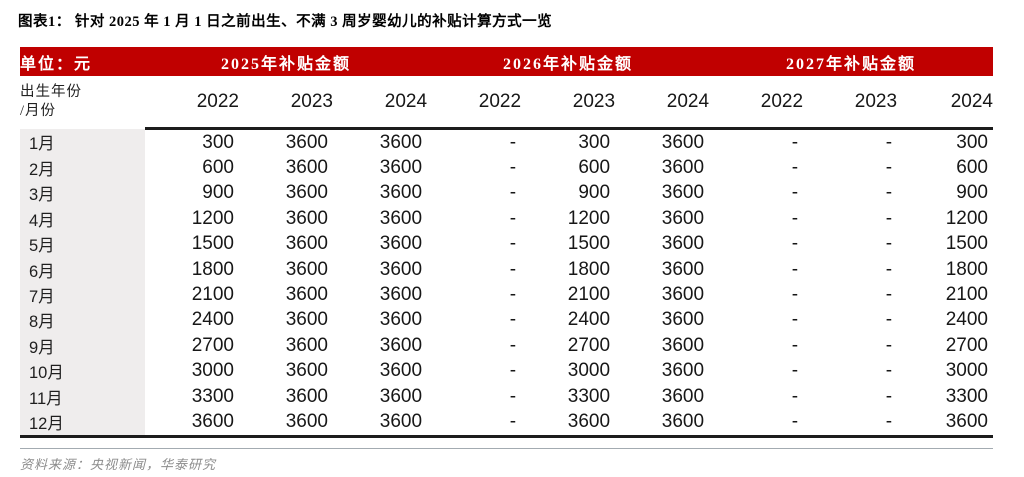 This screenshot has height=477, width=1024. Describe the element at coordinates (118, 464) in the screenshot. I see `source-note: 资料来源：央视新闻，华泰研究` at that location.